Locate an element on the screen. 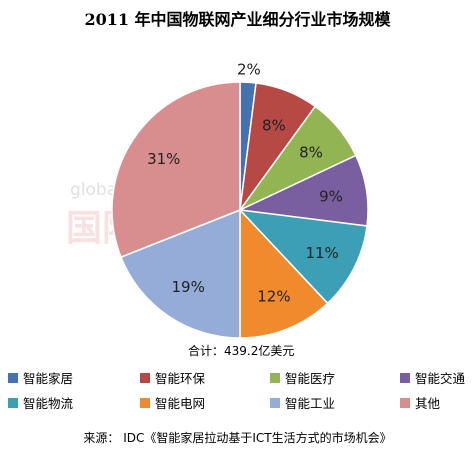 Image resolution: width=475 pixels, height=455 pixels. total-label: 合计：439.2亿美元 is located at coordinates (241, 351).